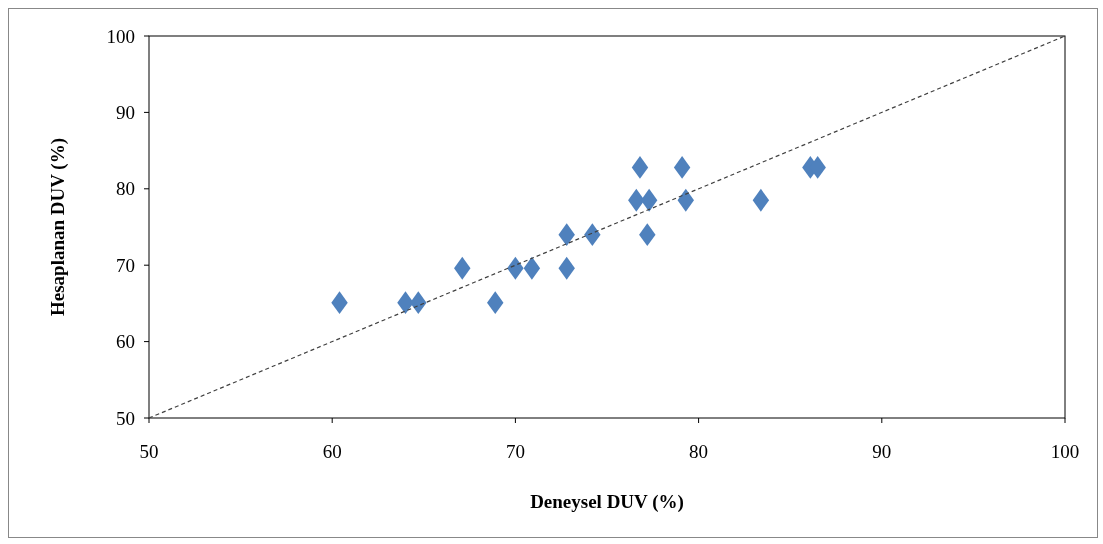 The width and height of the screenshot is (1103, 544). Describe the element at coordinates (125, 113) in the screenshot. I see `y-tick-label: 90` at that location.